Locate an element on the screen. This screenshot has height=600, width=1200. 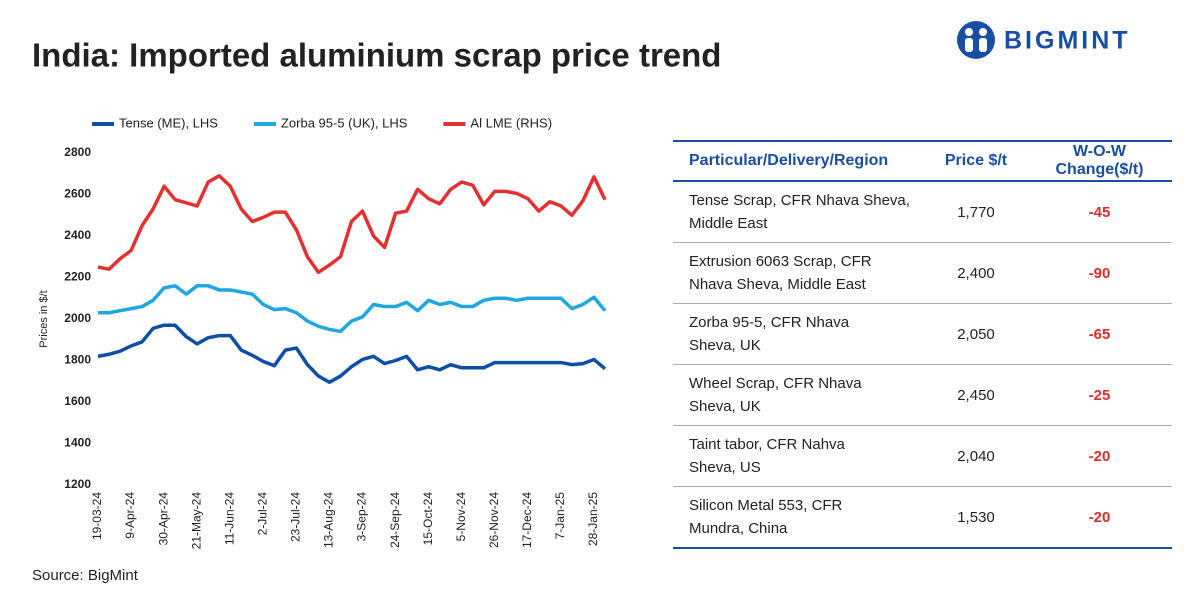
cell-line: Extrusion 6063 Scrap, CFR is located at coordinates (780, 261).